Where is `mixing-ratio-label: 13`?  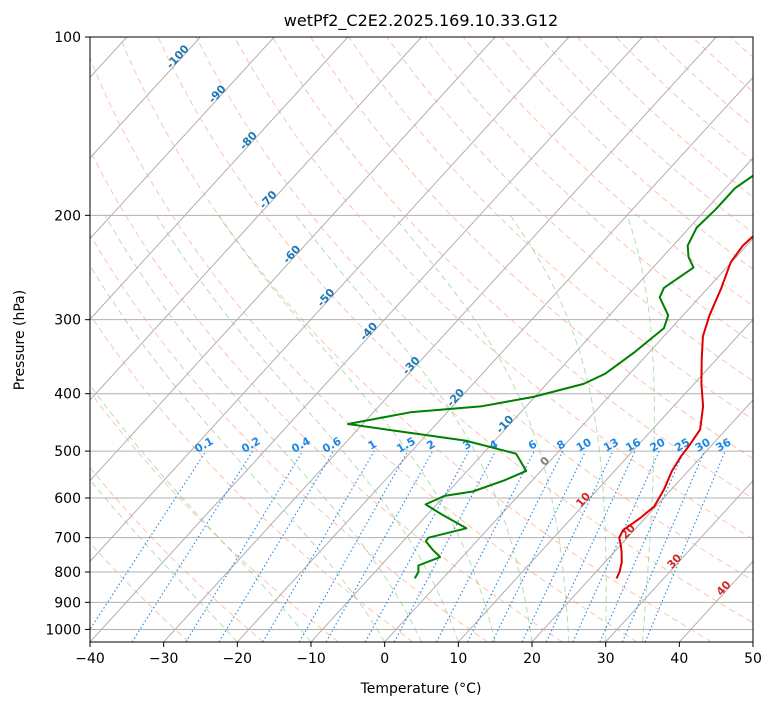 mixing-ratio-label: 13 is located at coordinates (611, 445).